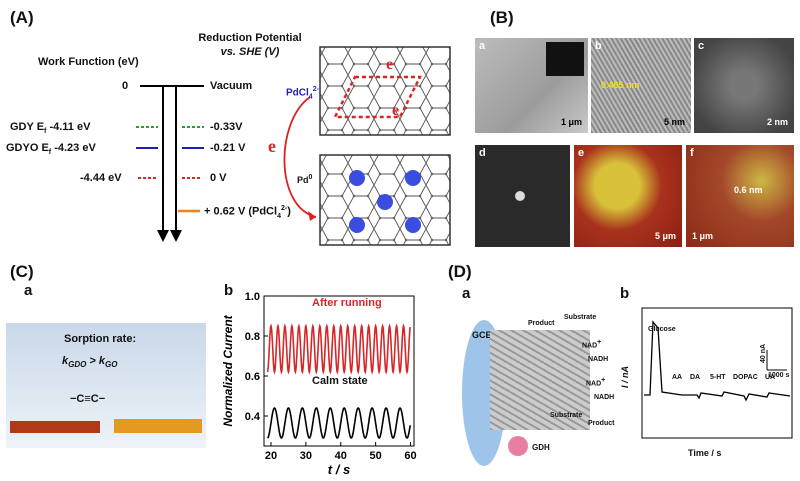  What do you see at coordinates (717, 373) in the screenshot?
I see `amperometric-chart` at bounding box center [717, 373].